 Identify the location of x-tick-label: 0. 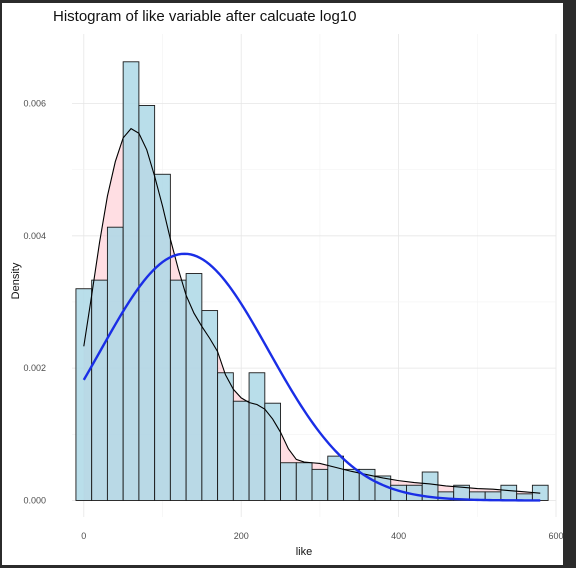
(83, 536).